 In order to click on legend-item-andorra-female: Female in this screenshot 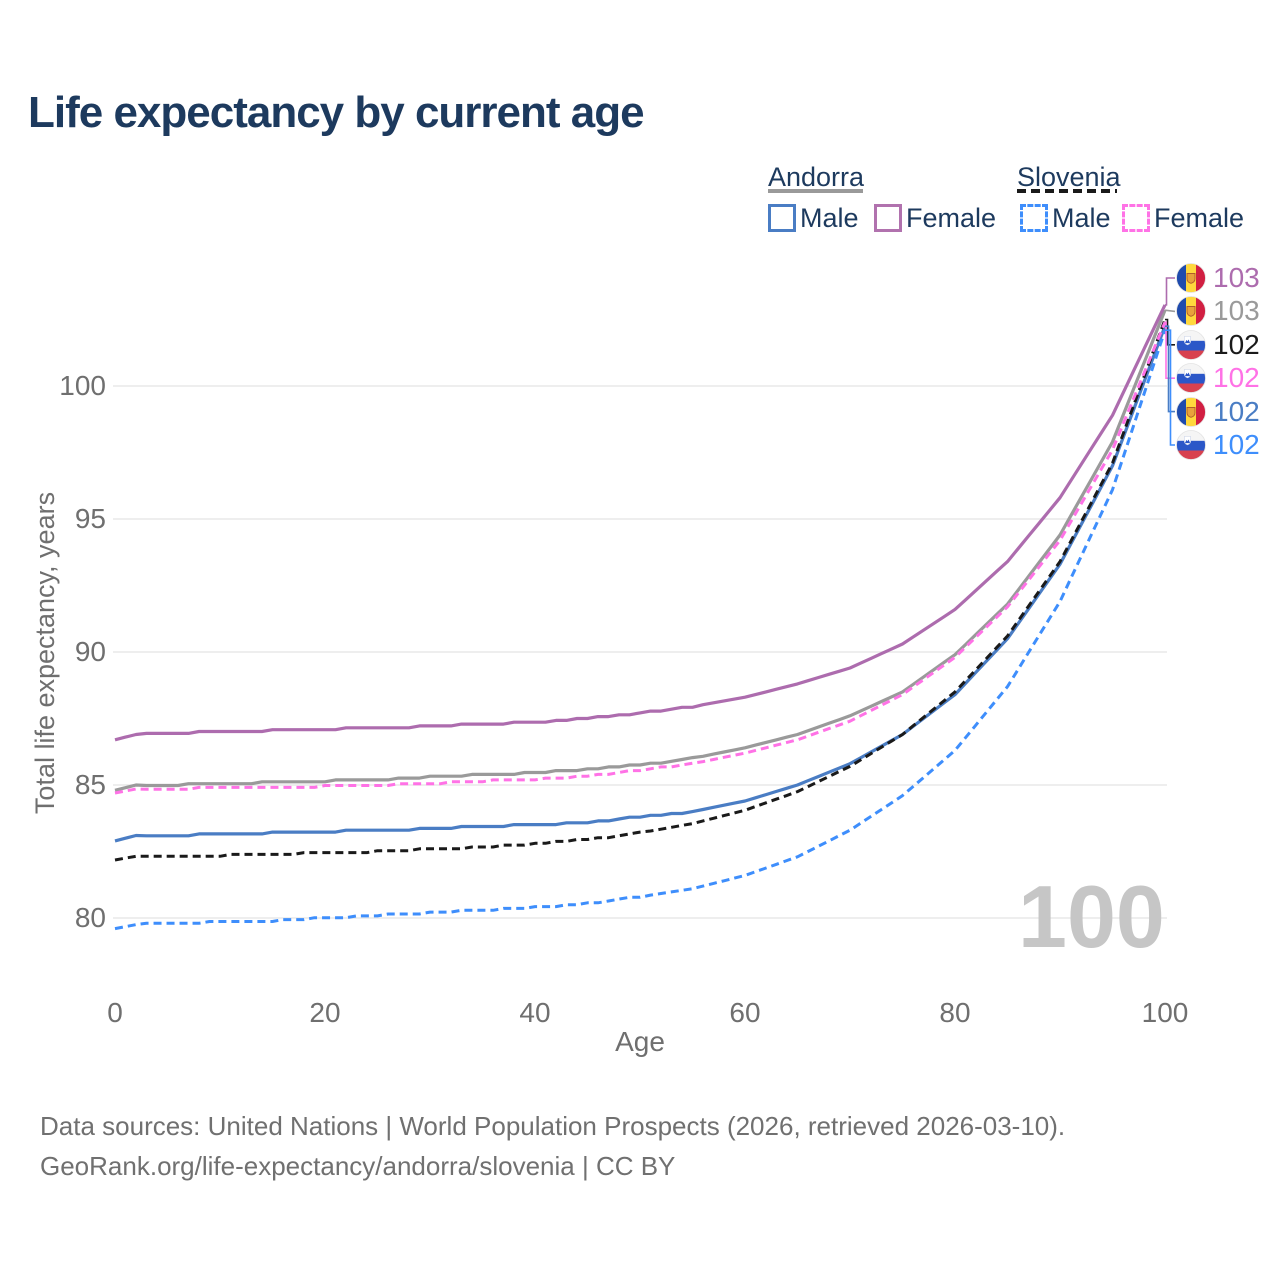, I will do `click(935, 217)`.